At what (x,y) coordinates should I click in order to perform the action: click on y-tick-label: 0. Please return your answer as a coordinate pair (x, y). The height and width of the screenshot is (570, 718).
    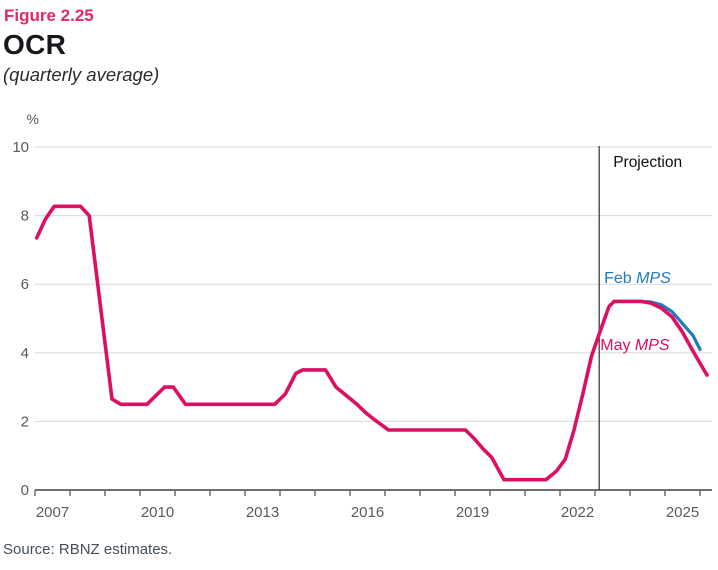
    Looking at the image, I should click on (25, 490).